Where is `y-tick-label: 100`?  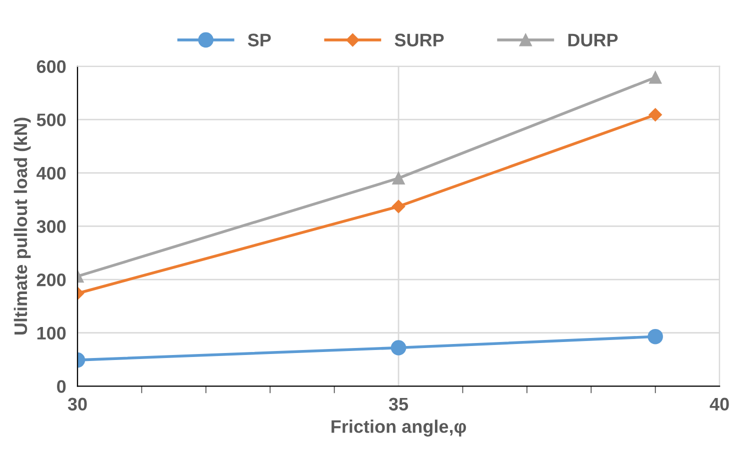 y-tick-label: 100 is located at coordinates (51, 333).